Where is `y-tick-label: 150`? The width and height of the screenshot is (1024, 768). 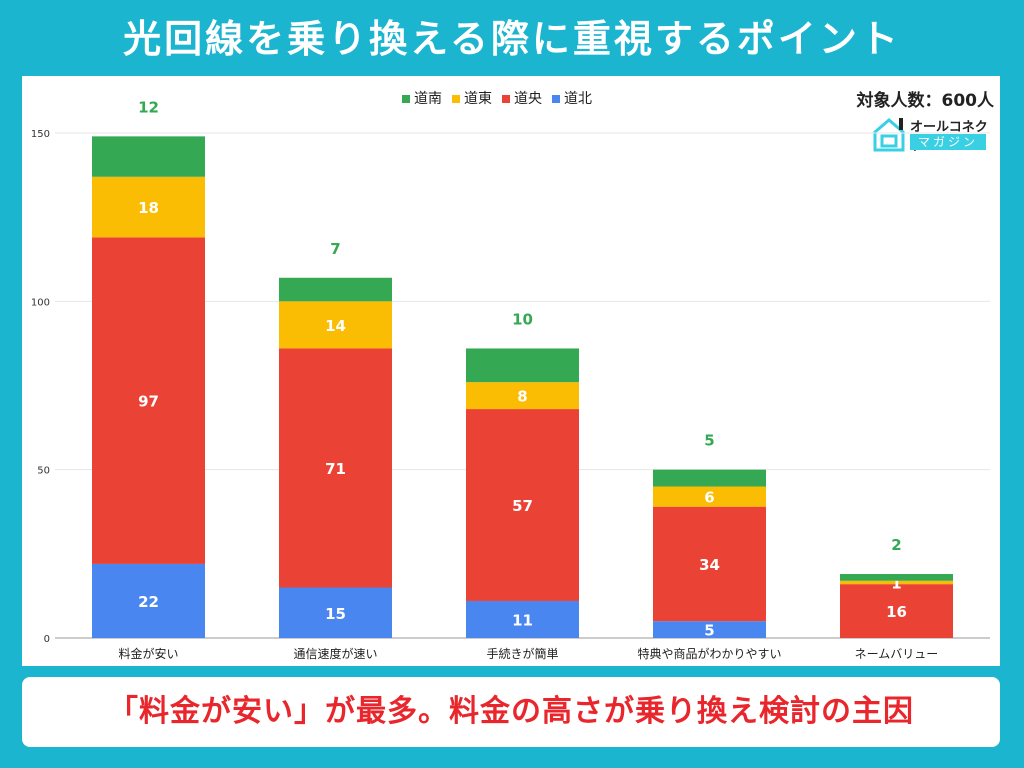 y-tick-label: 150 is located at coordinates (40, 134).